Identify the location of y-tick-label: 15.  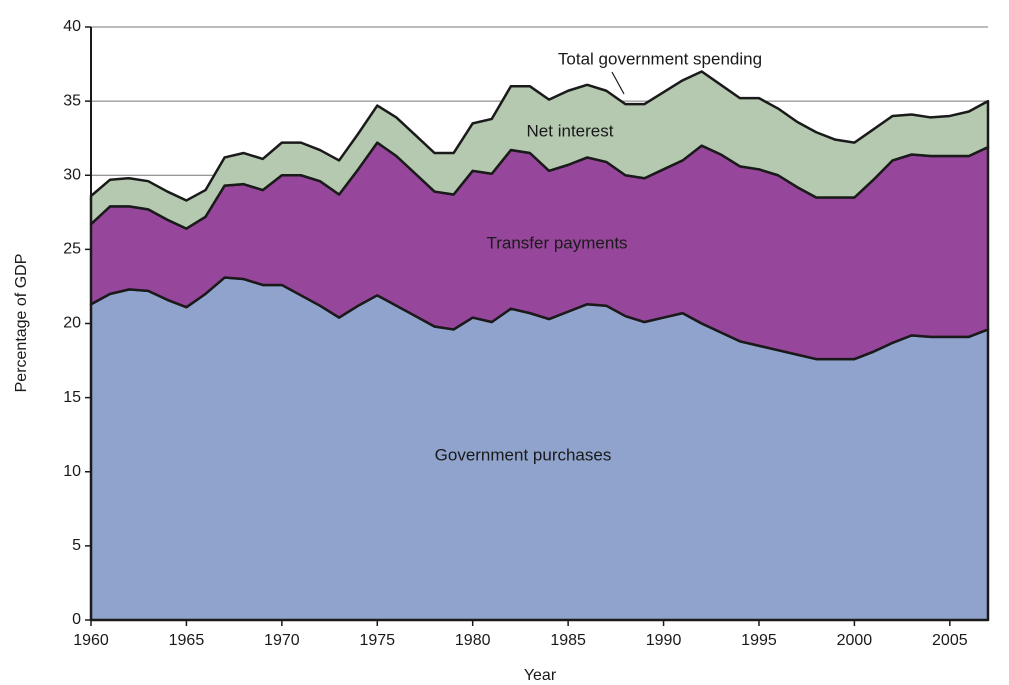
(72, 397).